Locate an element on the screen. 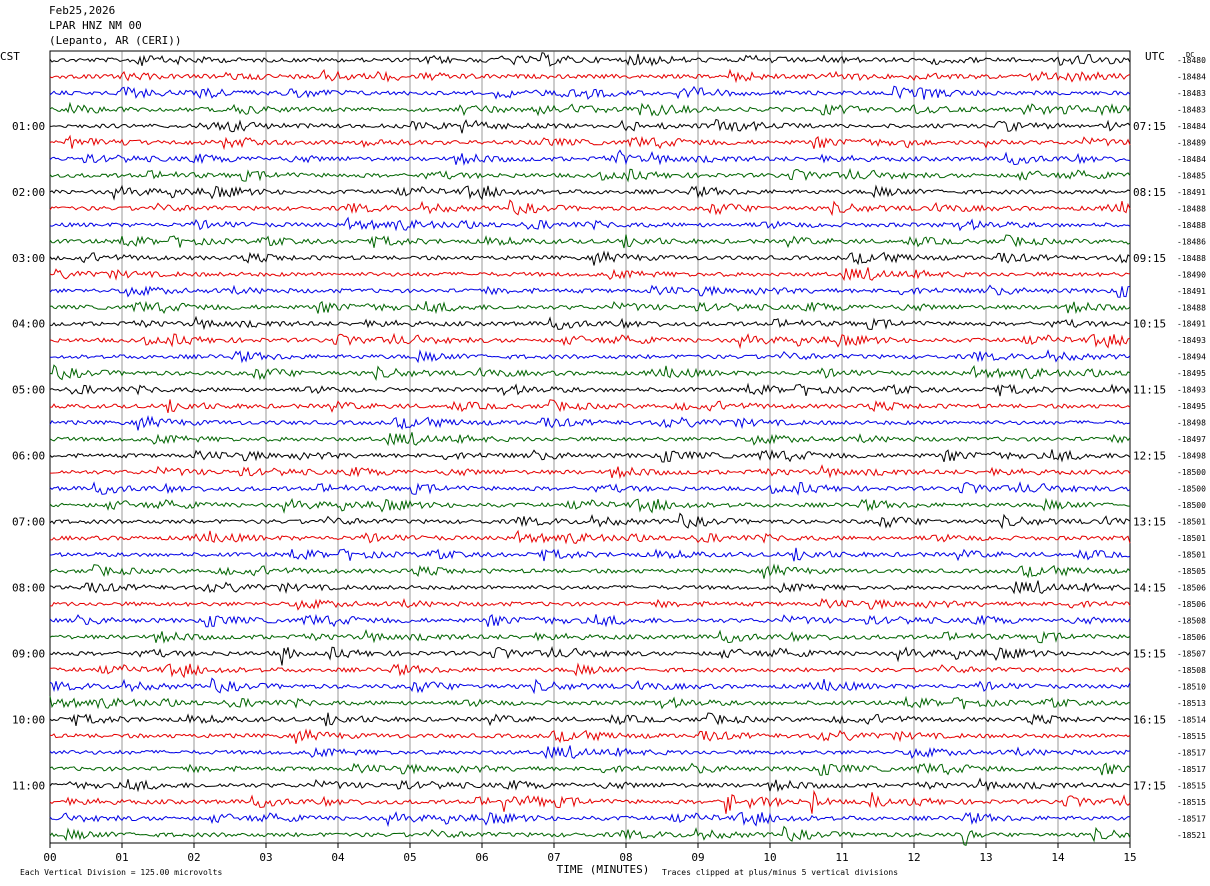  x-tick-label: 00 is located at coordinates (49, 857).